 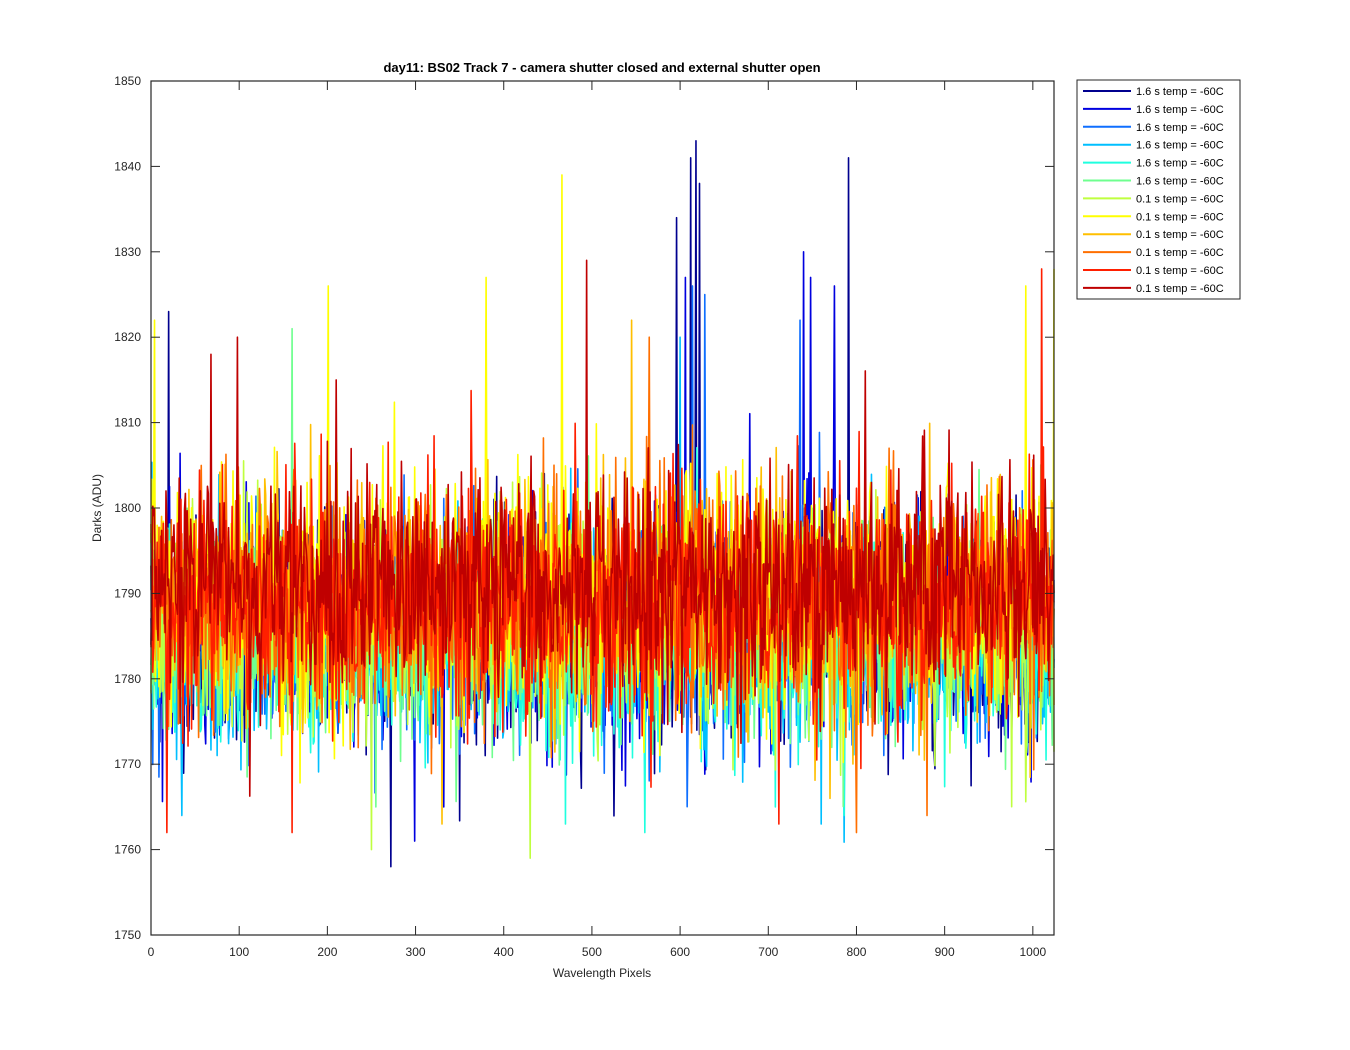 I want to click on legend-item-3: 1.6 s temp = -60C, so click(x=1153, y=128).